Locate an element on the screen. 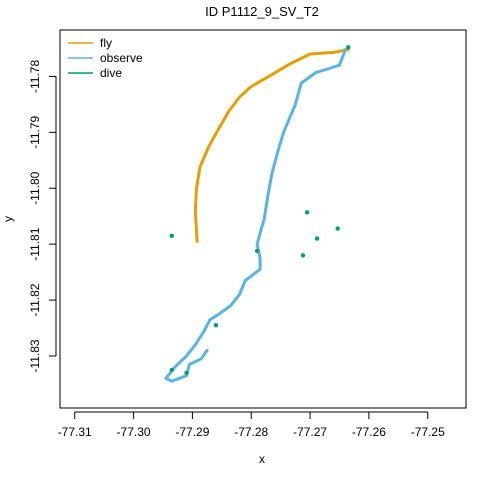 This screenshot has height=480, width=480. legend-label-observe: observe is located at coordinates (121, 58).